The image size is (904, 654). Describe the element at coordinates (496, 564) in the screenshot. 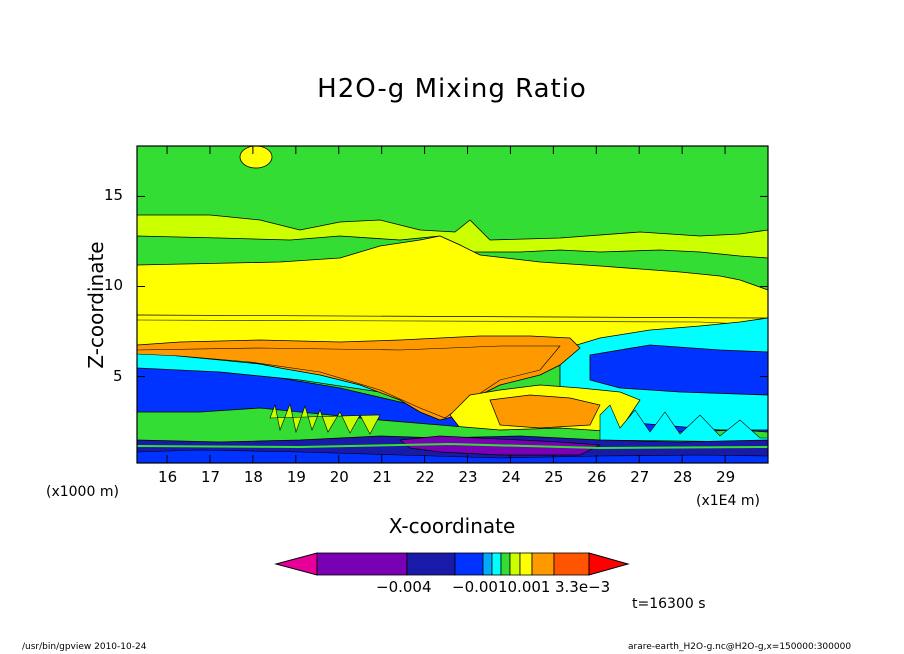

I see `colorbar-seg-cyan` at that location.